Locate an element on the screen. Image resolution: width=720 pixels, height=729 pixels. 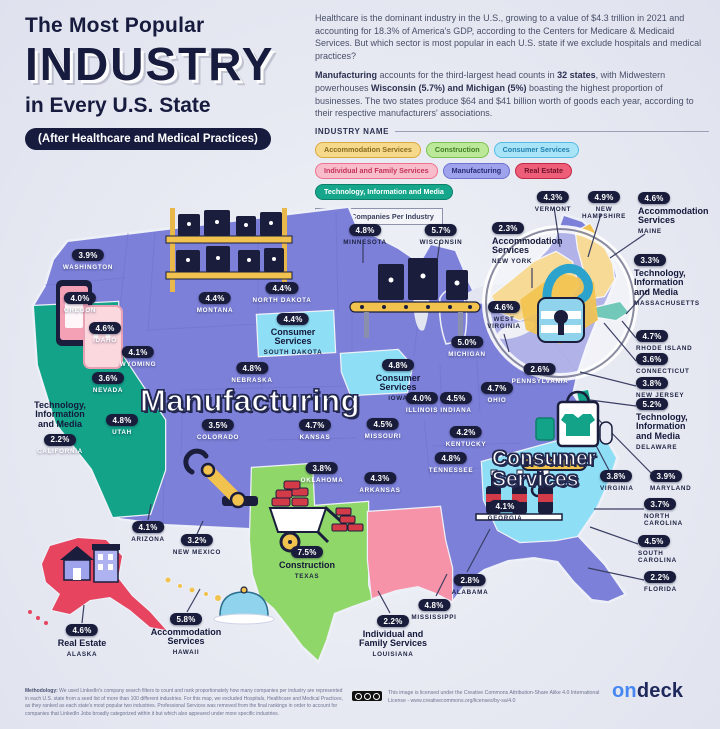
state-value-badge: 4.9% is located at coordinates (604, 197).